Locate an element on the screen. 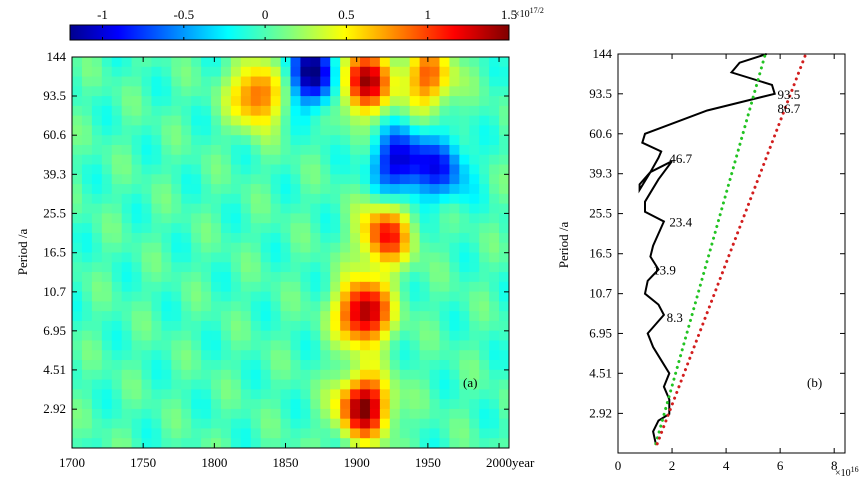 The width and height of the screenshot is (868, 488). peak-annotation: 13.9 is located at coordinates (664, 270).